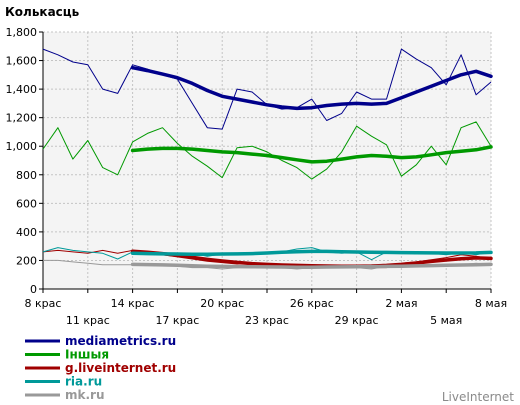  What do you see at coordinates (87, 355) in the screenshot?
I see `legend-label: Іншыя` at bounding box center [87, 355].